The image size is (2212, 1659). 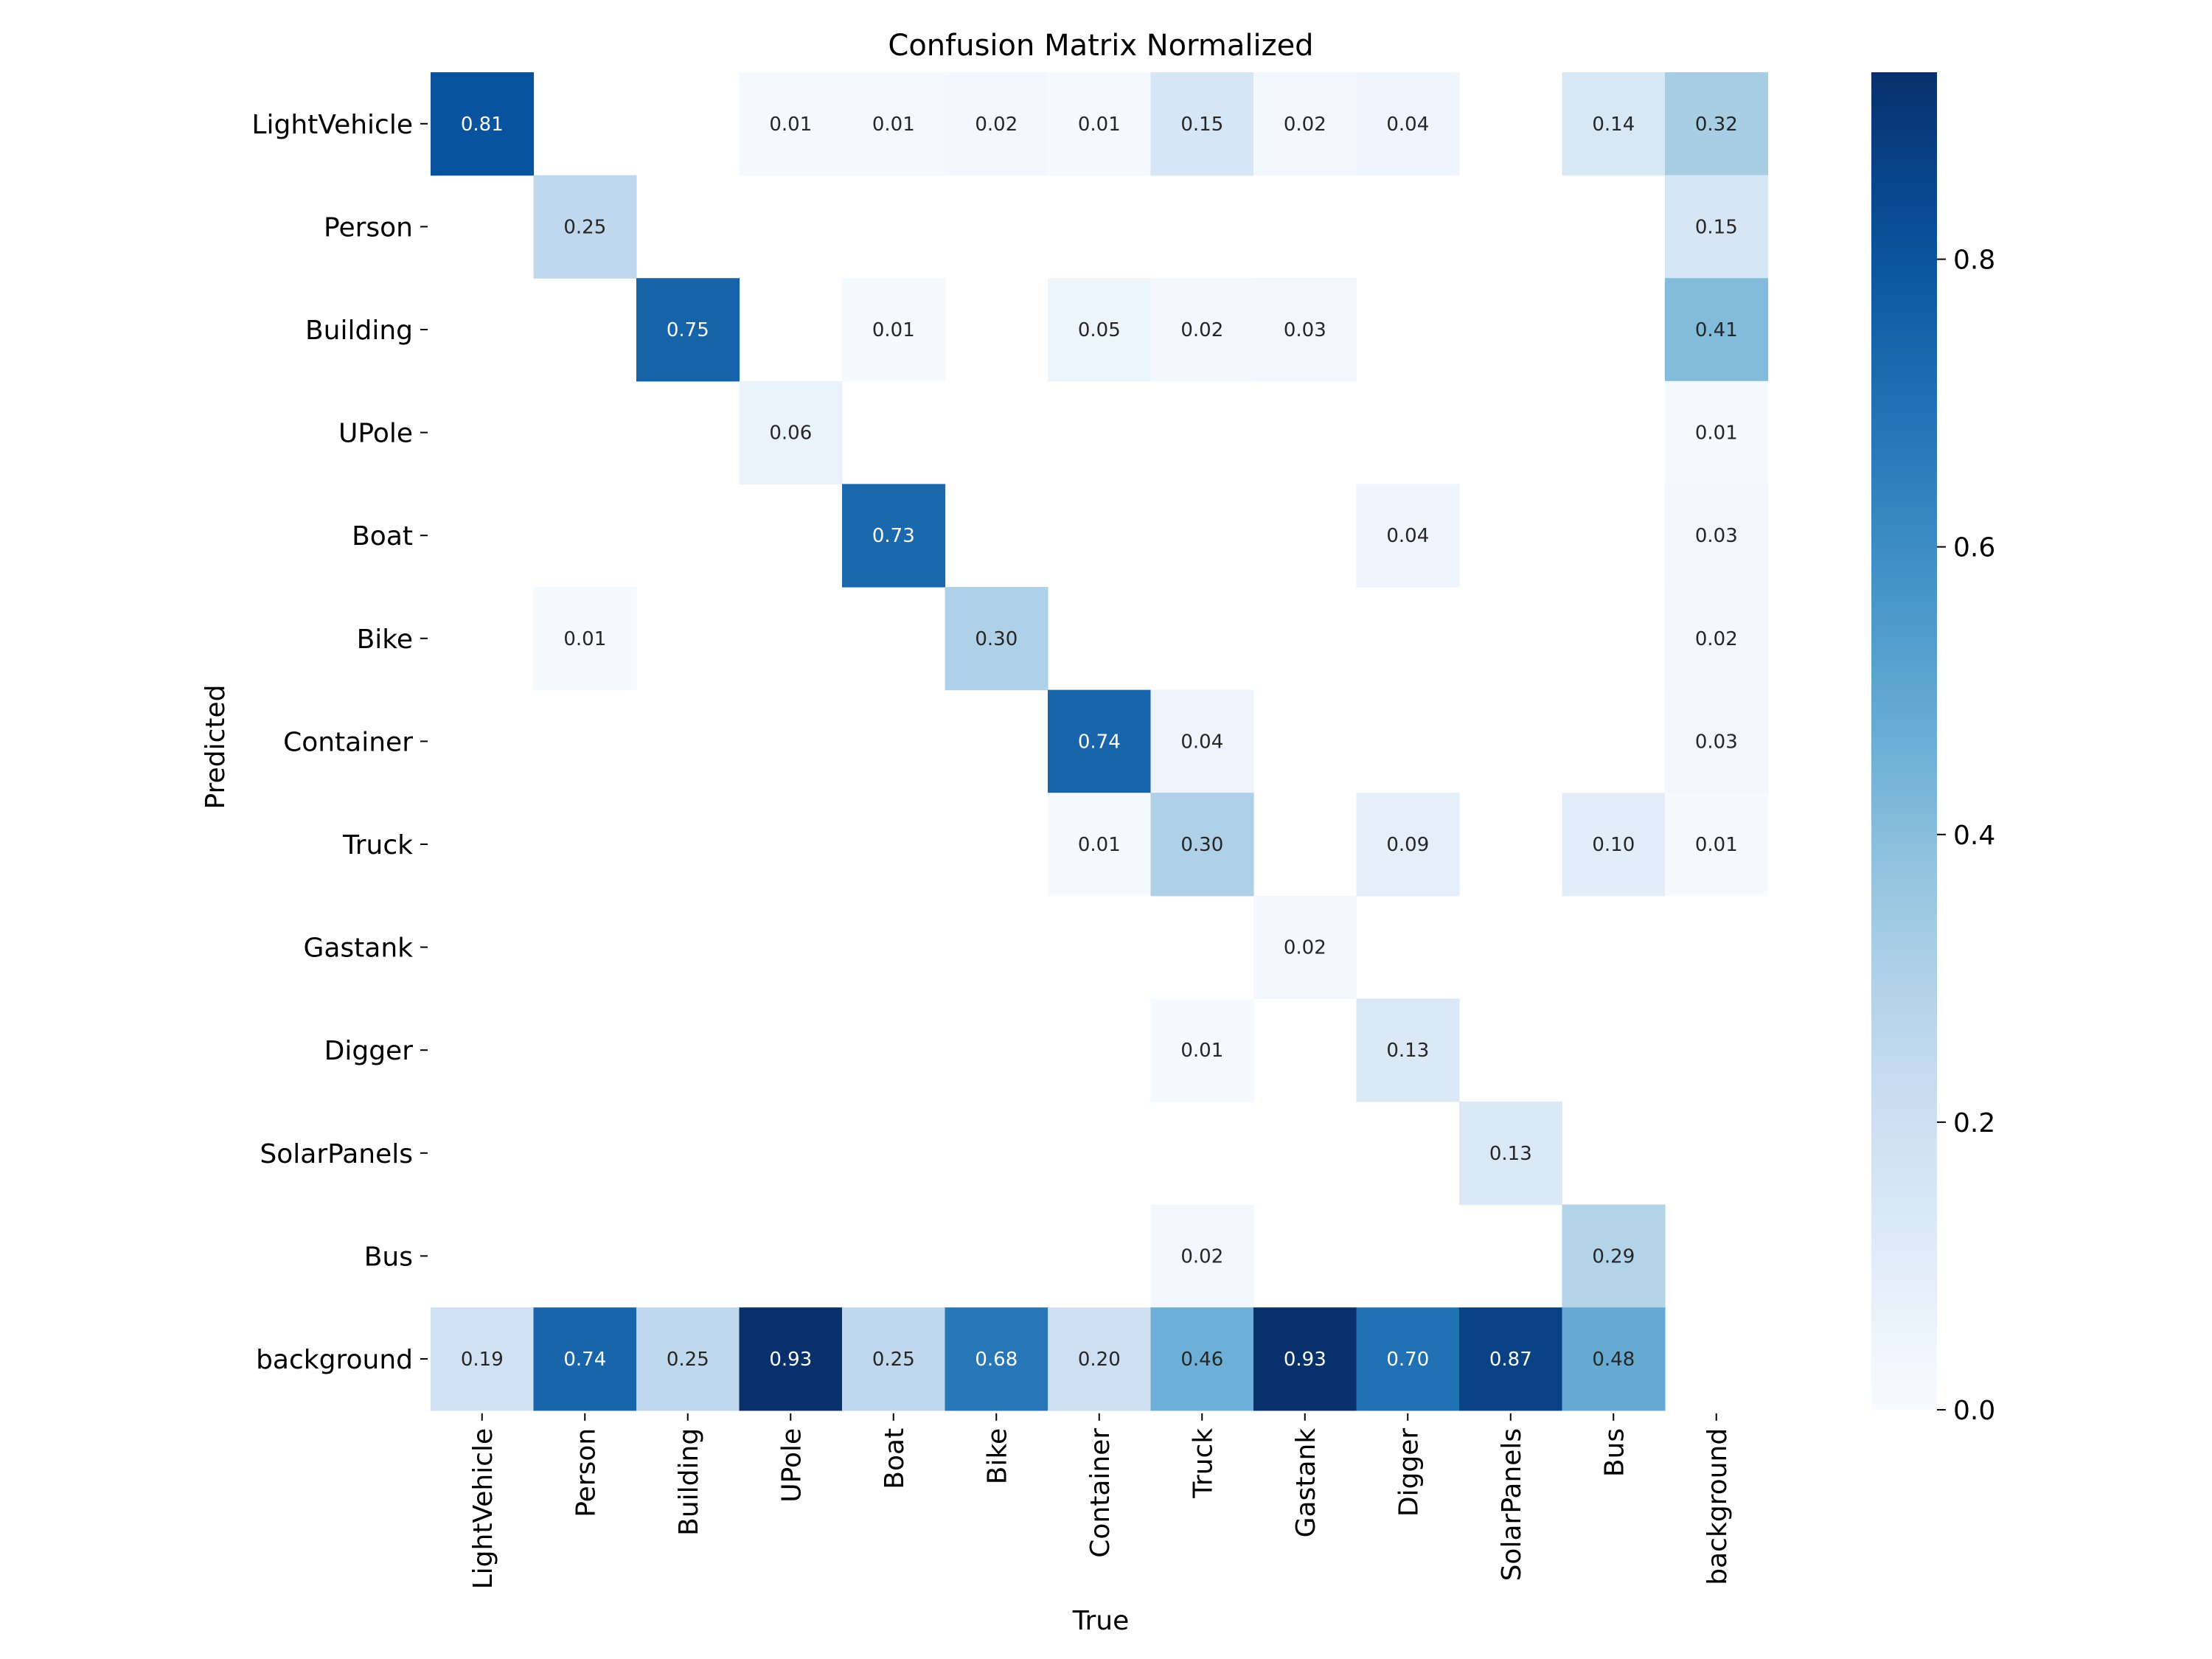 I want to click on colorbar-tick-label: 0.0, so click(x=1974, y=1411).